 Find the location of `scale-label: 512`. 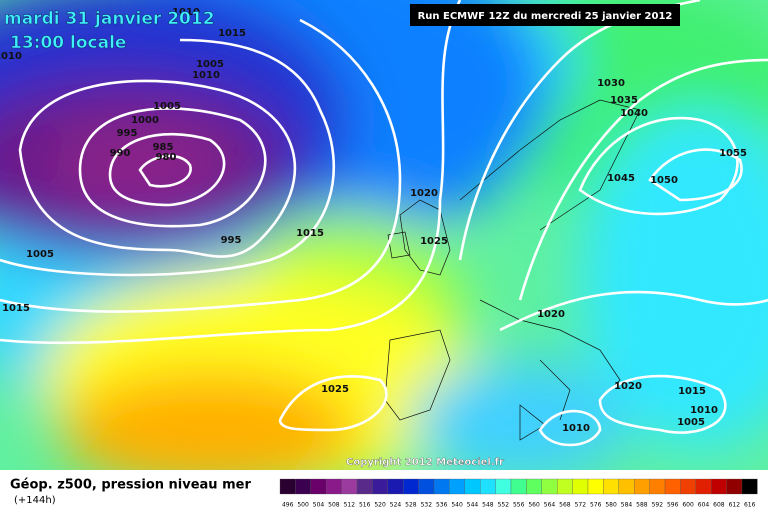

scale-label: 512 is located at coordinates (350, 505).